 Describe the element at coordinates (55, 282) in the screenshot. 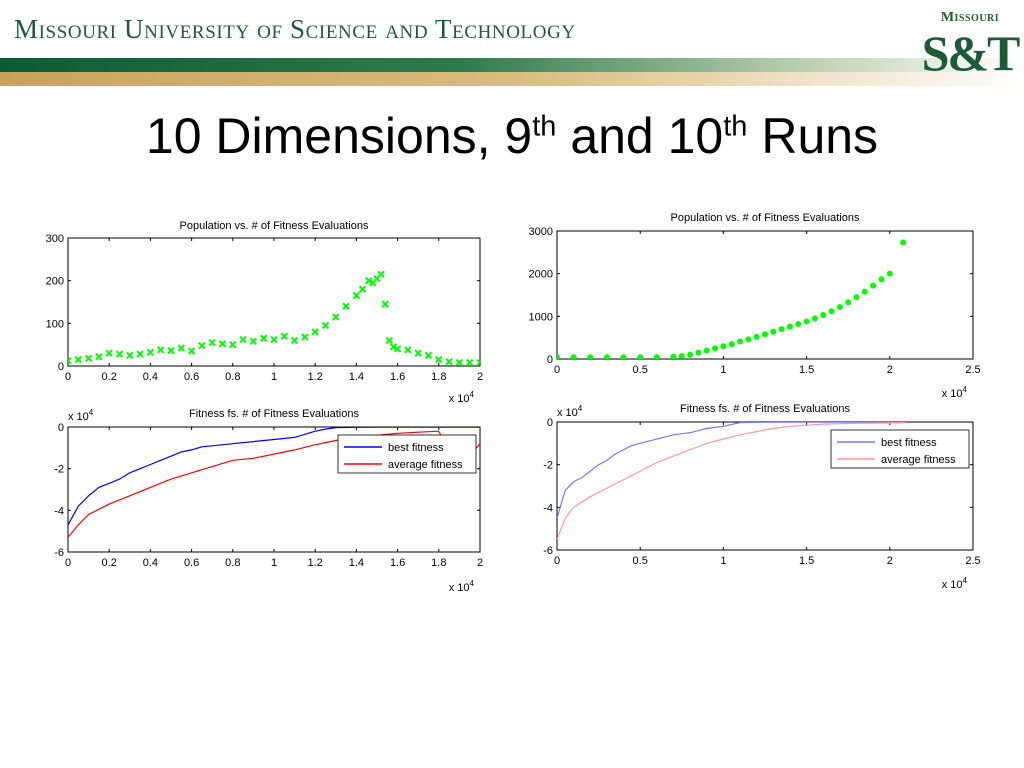

I see `y-tick-label: 200` at that location.